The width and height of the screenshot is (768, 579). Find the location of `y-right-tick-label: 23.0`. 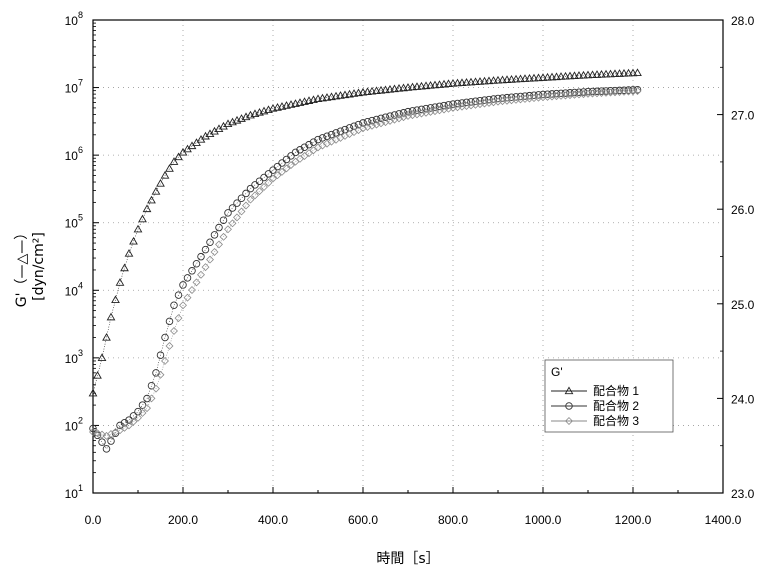

y-right-tick-label: 23.0 is located at coordinates (743, 494).